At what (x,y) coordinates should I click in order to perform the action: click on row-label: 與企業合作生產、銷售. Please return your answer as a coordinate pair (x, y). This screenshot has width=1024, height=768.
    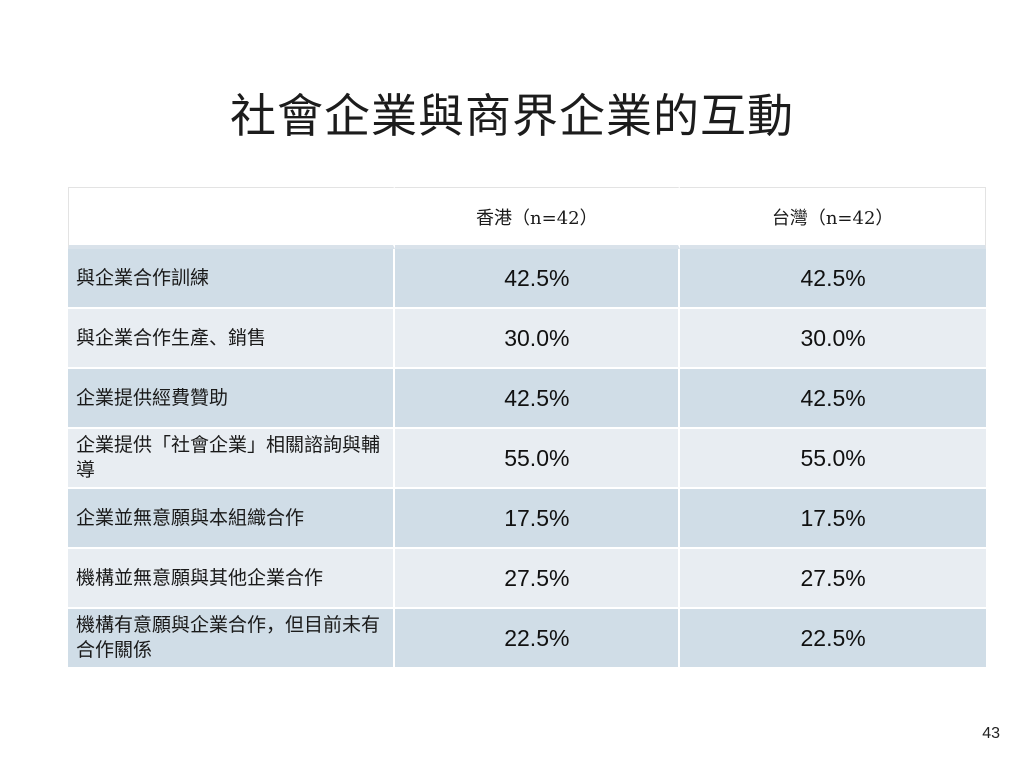
    Looking at the image, I should click on (232, 339).